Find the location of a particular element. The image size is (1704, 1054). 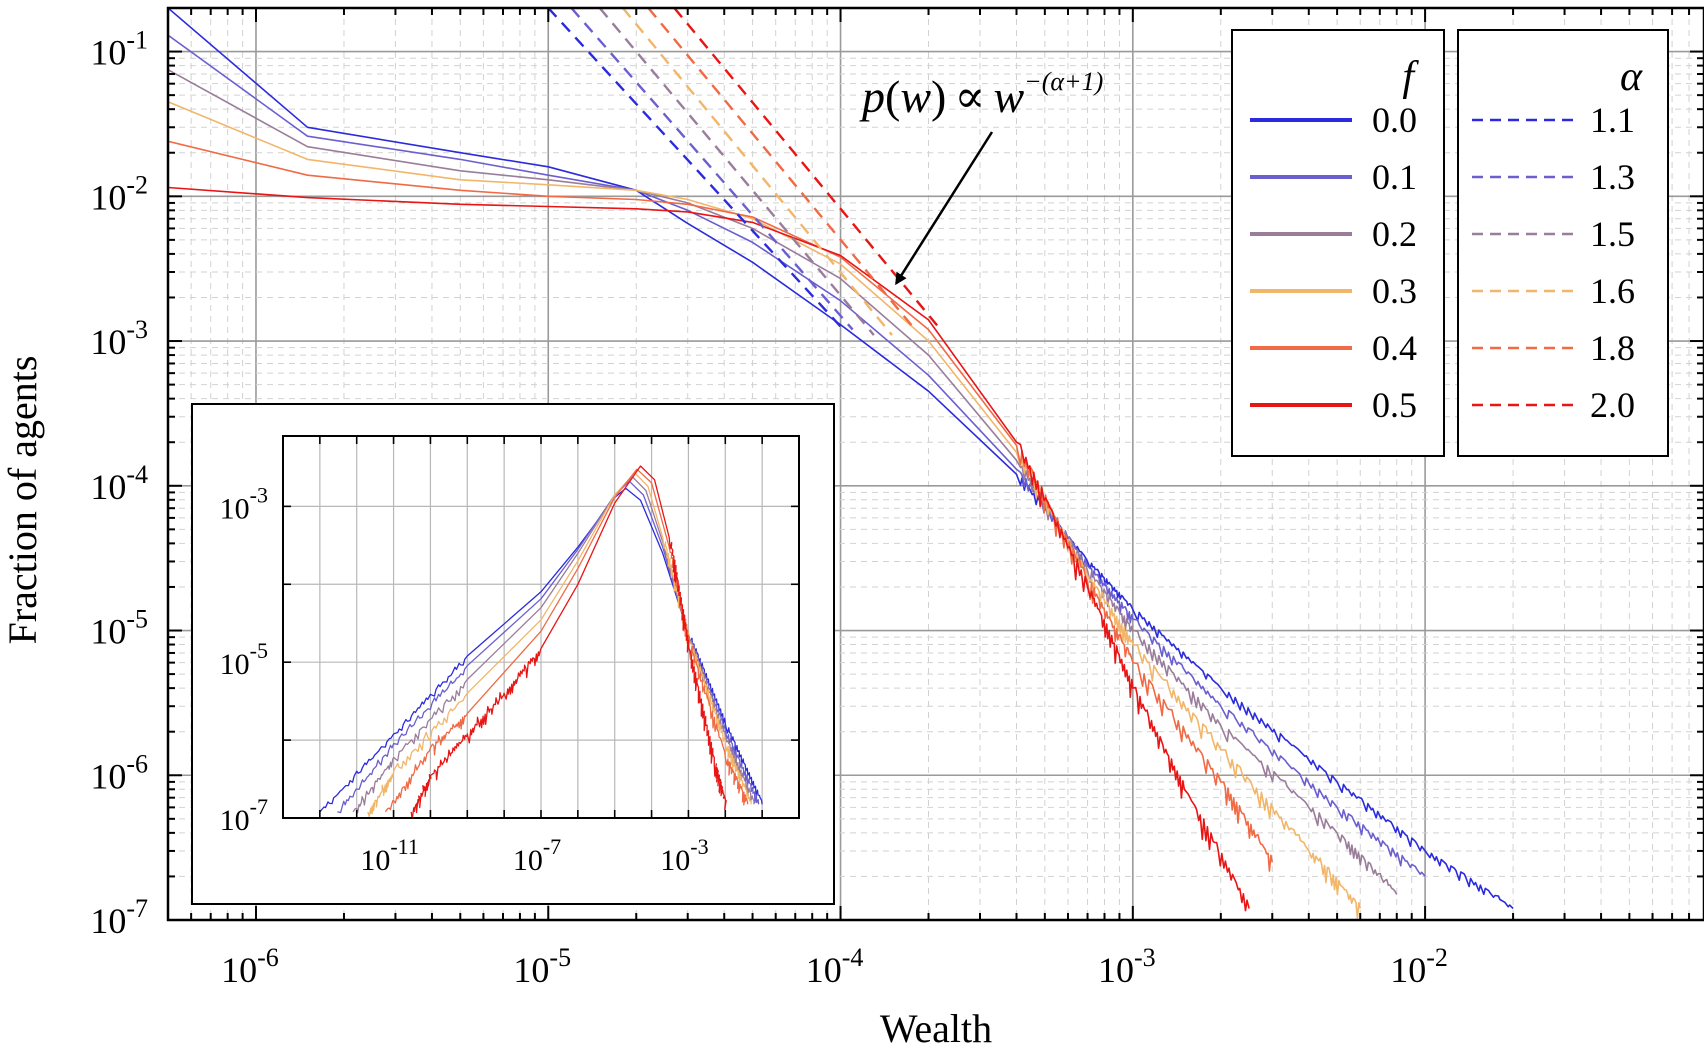

legend-alpha-box is located at coordinates (1563, 243).